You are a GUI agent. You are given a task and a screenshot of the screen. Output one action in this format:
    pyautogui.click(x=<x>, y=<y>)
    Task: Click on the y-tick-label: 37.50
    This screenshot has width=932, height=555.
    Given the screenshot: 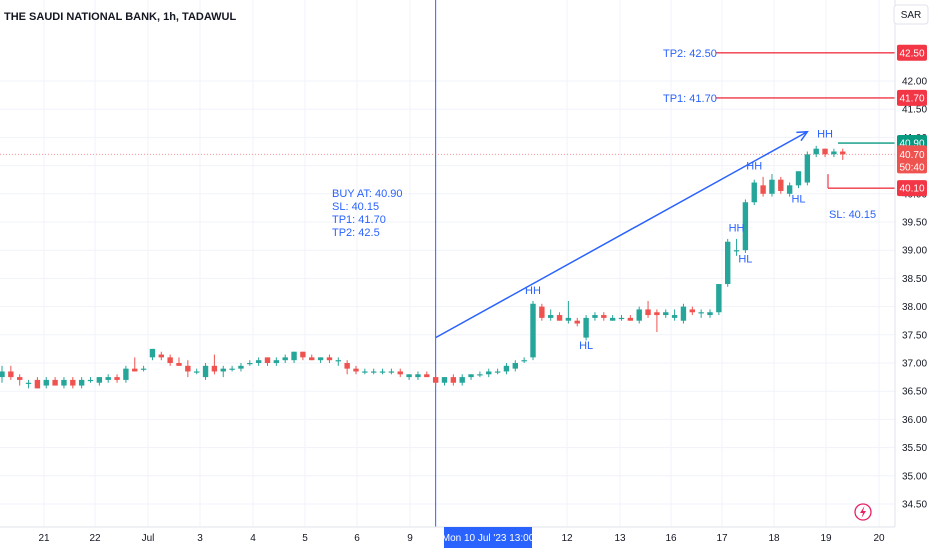 What is the action you would take?
    pyautogui.click(x=914, y=335)
    